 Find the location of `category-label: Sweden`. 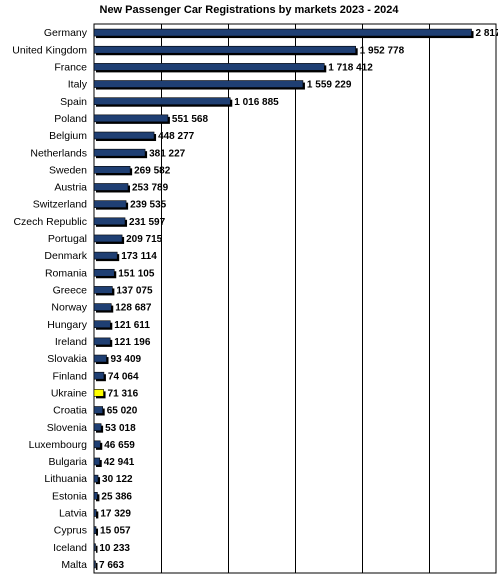

category-label: Sweden is located at coordinates (68, 170).